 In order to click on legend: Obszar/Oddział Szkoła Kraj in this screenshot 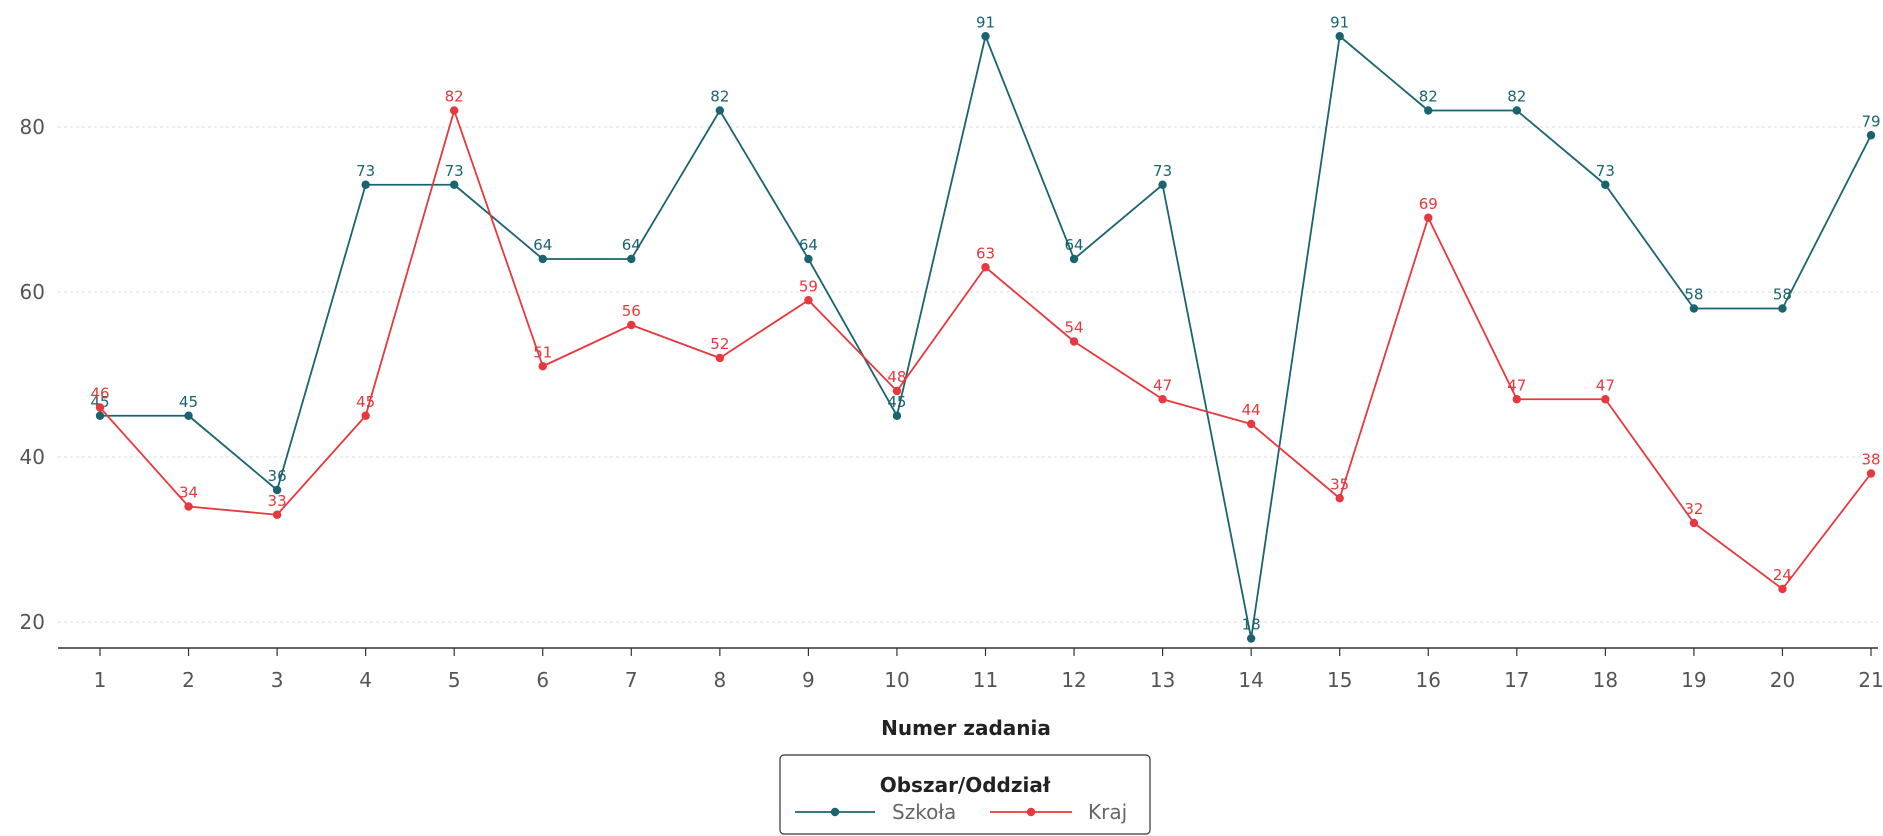, I will do `click(965, 794)`.